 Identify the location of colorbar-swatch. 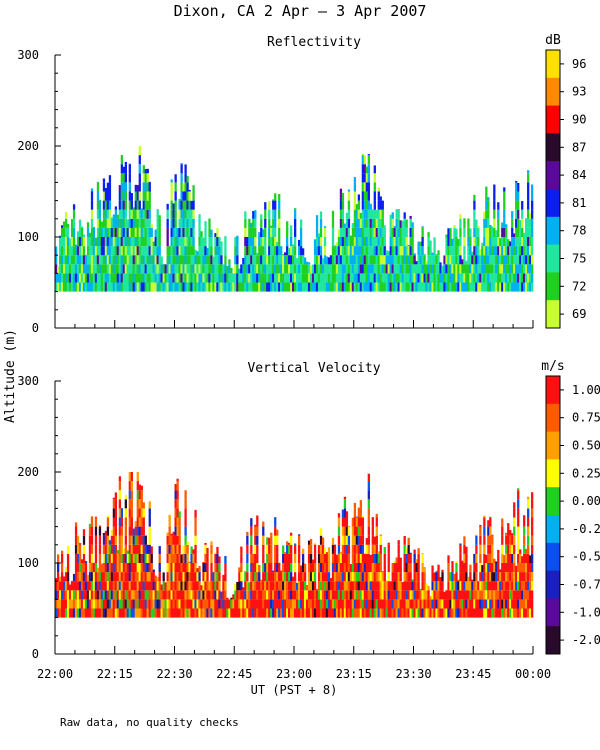
(553, 445).